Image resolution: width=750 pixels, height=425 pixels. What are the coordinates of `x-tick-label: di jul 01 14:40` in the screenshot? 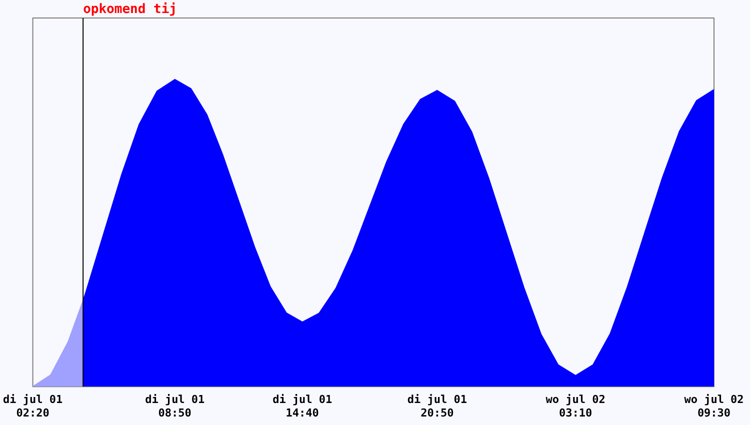 It's located at (302, 406).